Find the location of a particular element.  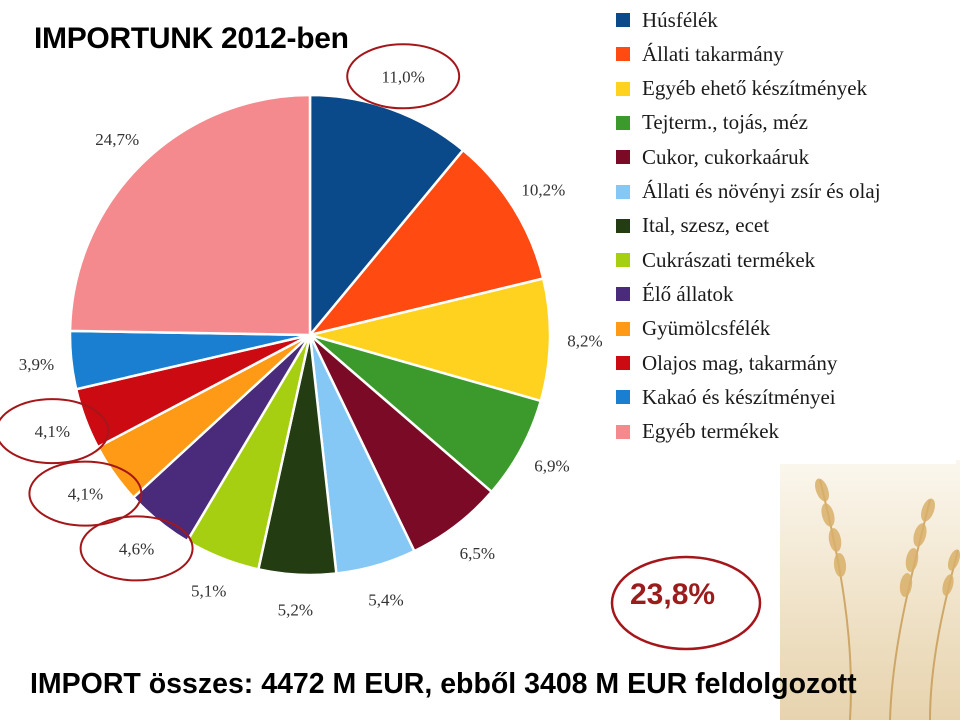

slice-data-label: 5,2% is located at coordinates (295, 610).